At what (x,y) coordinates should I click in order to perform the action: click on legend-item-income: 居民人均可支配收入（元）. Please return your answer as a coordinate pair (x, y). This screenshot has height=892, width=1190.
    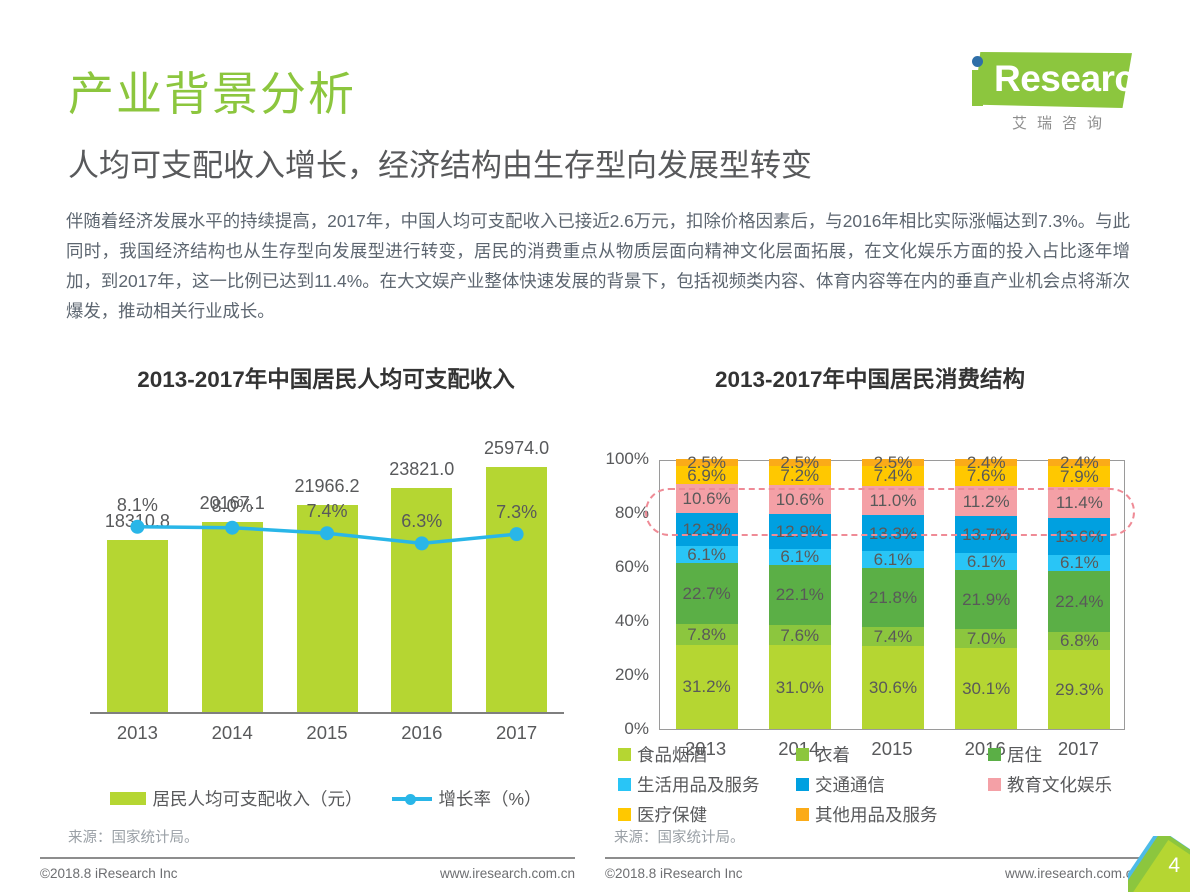
    Looking at the image, I should click on (236, 798).